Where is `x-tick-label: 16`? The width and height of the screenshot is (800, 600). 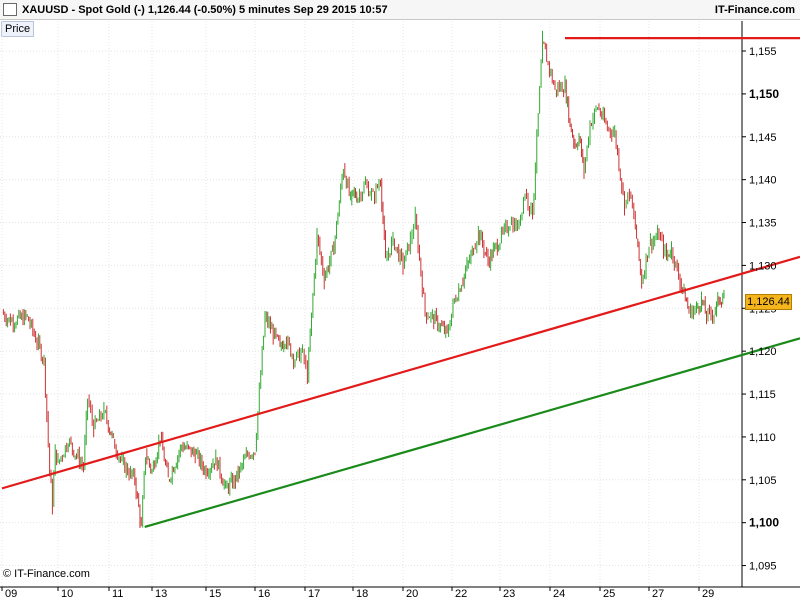 x-tick-label: 16 is located at coordinates (264, 594).